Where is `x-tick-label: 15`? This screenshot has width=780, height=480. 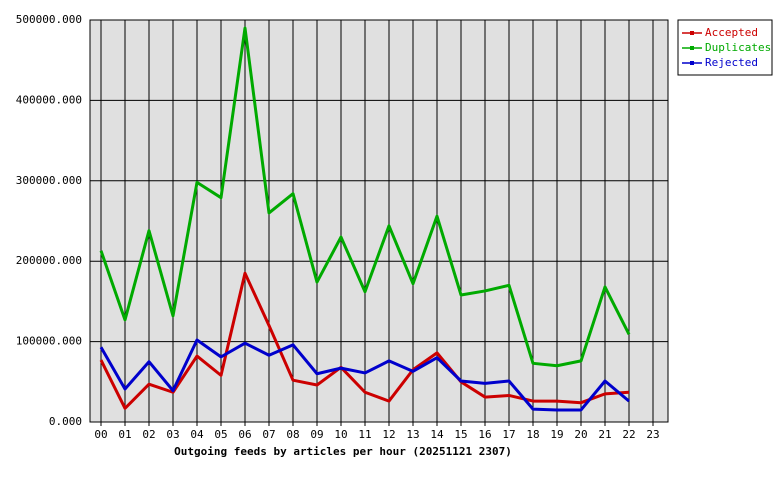
x-tick-label: 15 is located at coordinates (460, 434).